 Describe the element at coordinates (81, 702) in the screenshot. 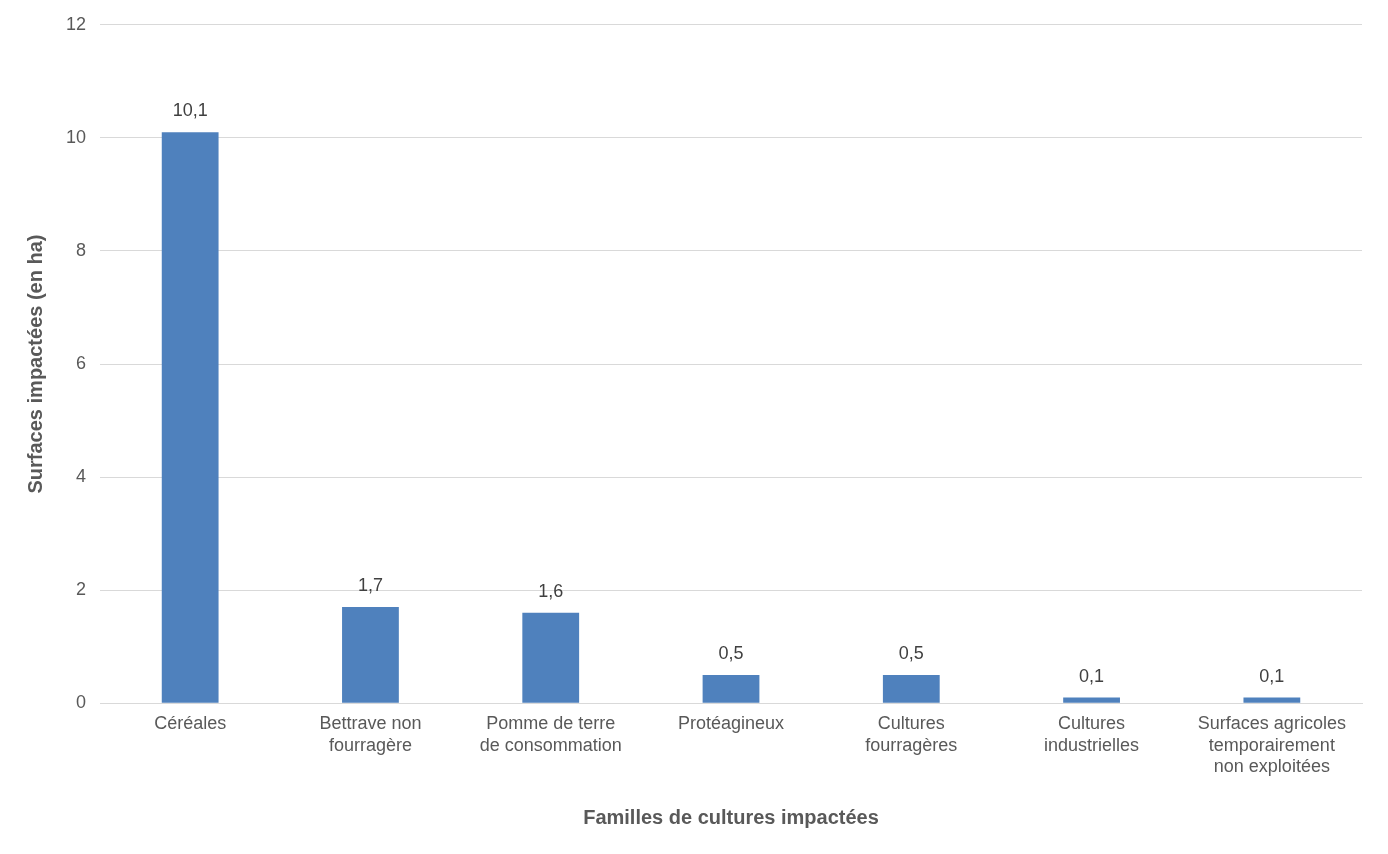

I see `y-tick-label: 0` at that location.